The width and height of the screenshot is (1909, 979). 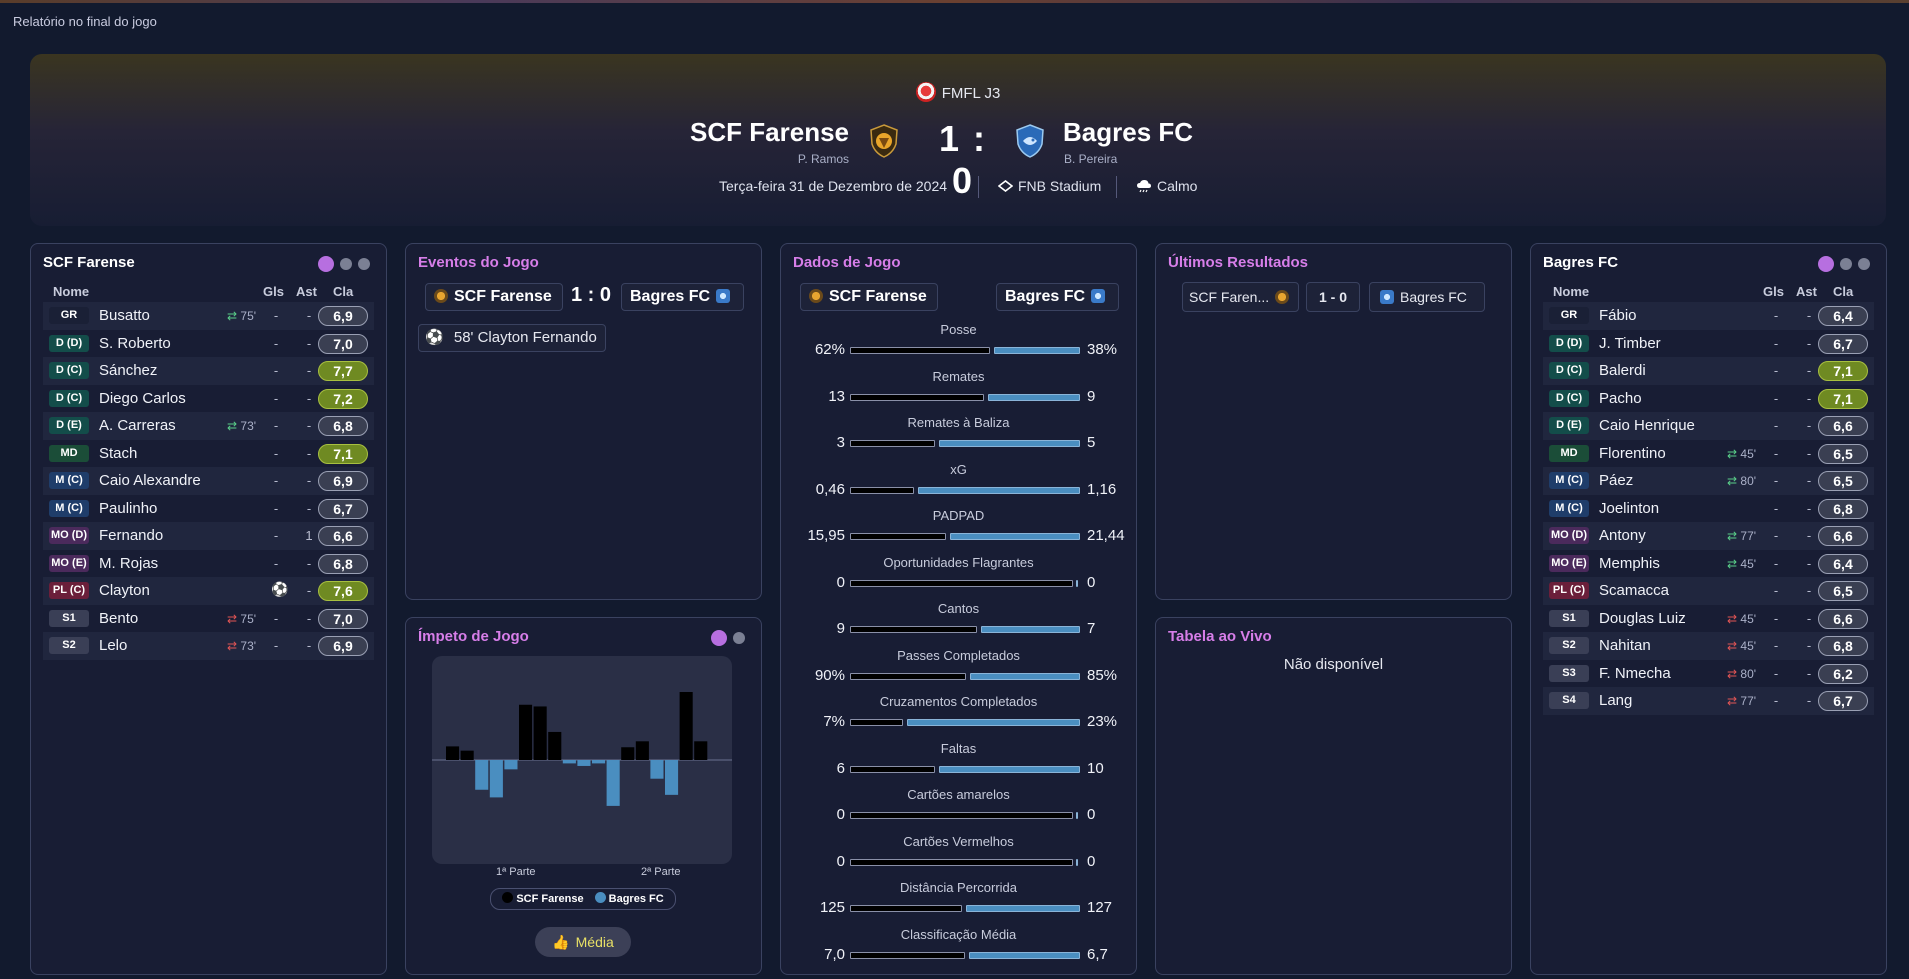 I want to click on player-name: A. Carreras, so click(x=137, y=425).